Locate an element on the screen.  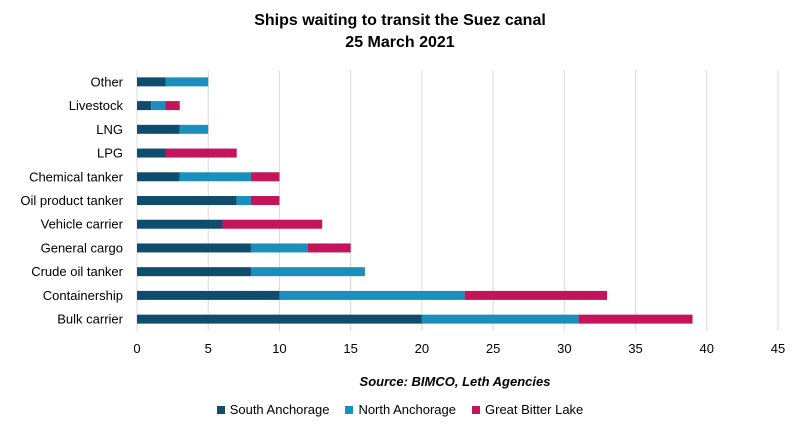
y-tick-label: Chemical tanker is located at coordinates (76, 176).